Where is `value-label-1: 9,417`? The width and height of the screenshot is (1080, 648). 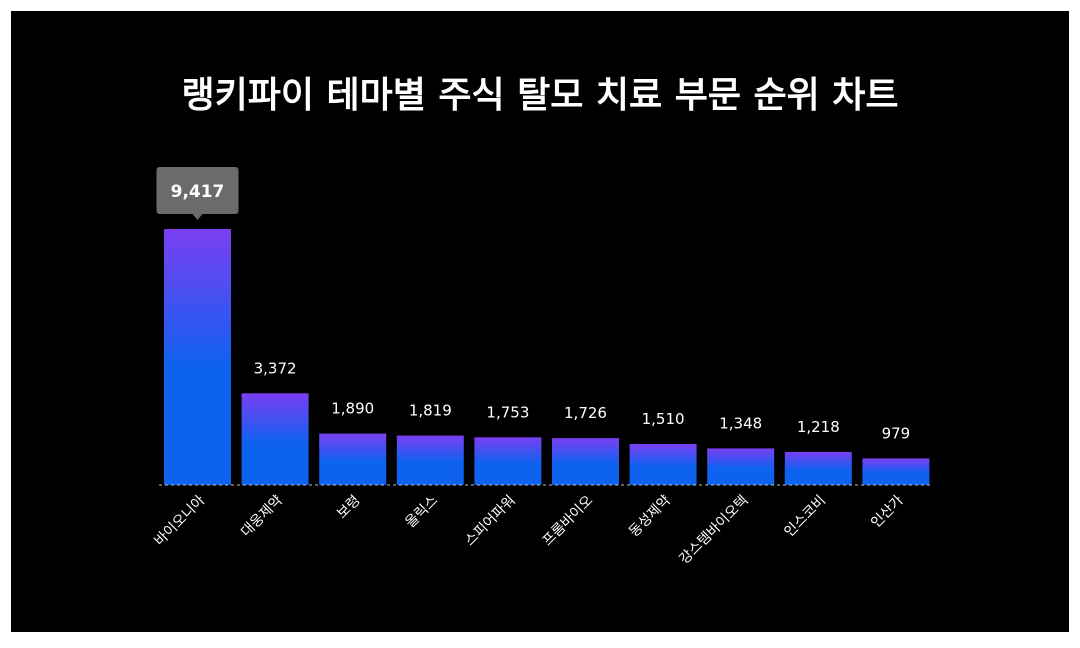 value-label-1: 9,417 is located at coordinates (198, 192).